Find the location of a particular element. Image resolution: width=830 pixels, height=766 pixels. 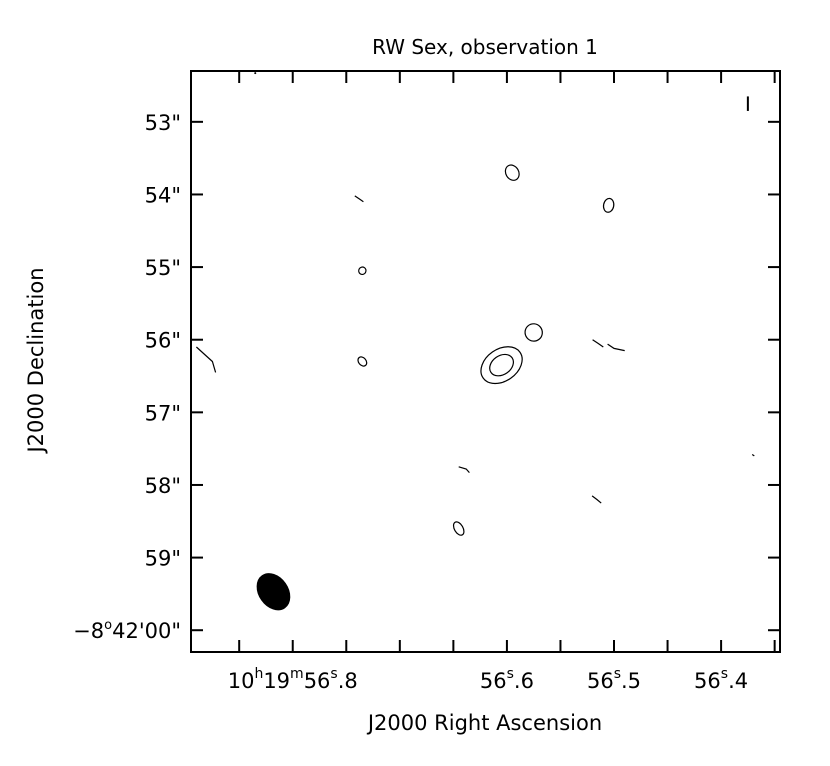

y-tick-label-4: 57" is located at coordinates (163, 413).